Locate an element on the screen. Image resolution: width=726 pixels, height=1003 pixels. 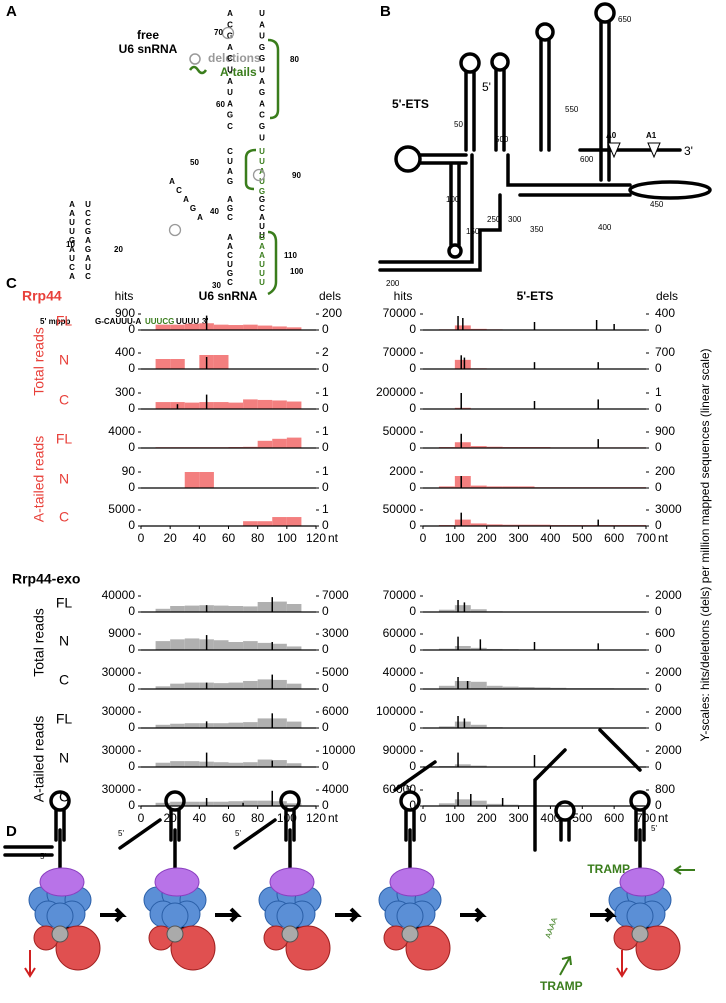
y-tick-label: 70000 is located at coordinates (400, 595).